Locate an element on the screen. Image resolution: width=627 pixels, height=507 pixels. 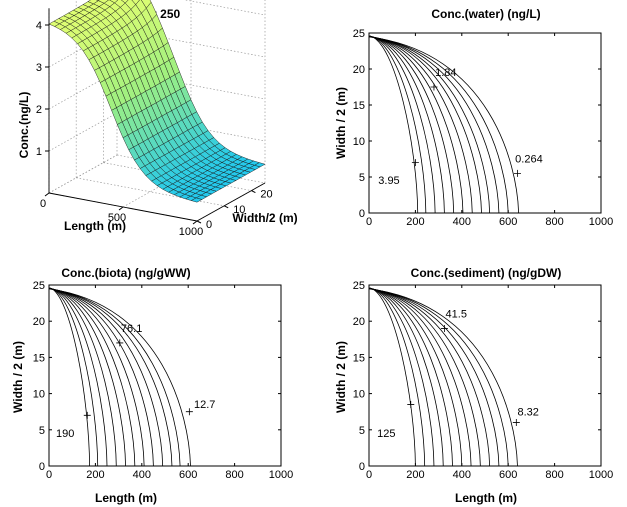
sediment-ylabel: Width / 2 (m) is located at coordinates (341, 377).